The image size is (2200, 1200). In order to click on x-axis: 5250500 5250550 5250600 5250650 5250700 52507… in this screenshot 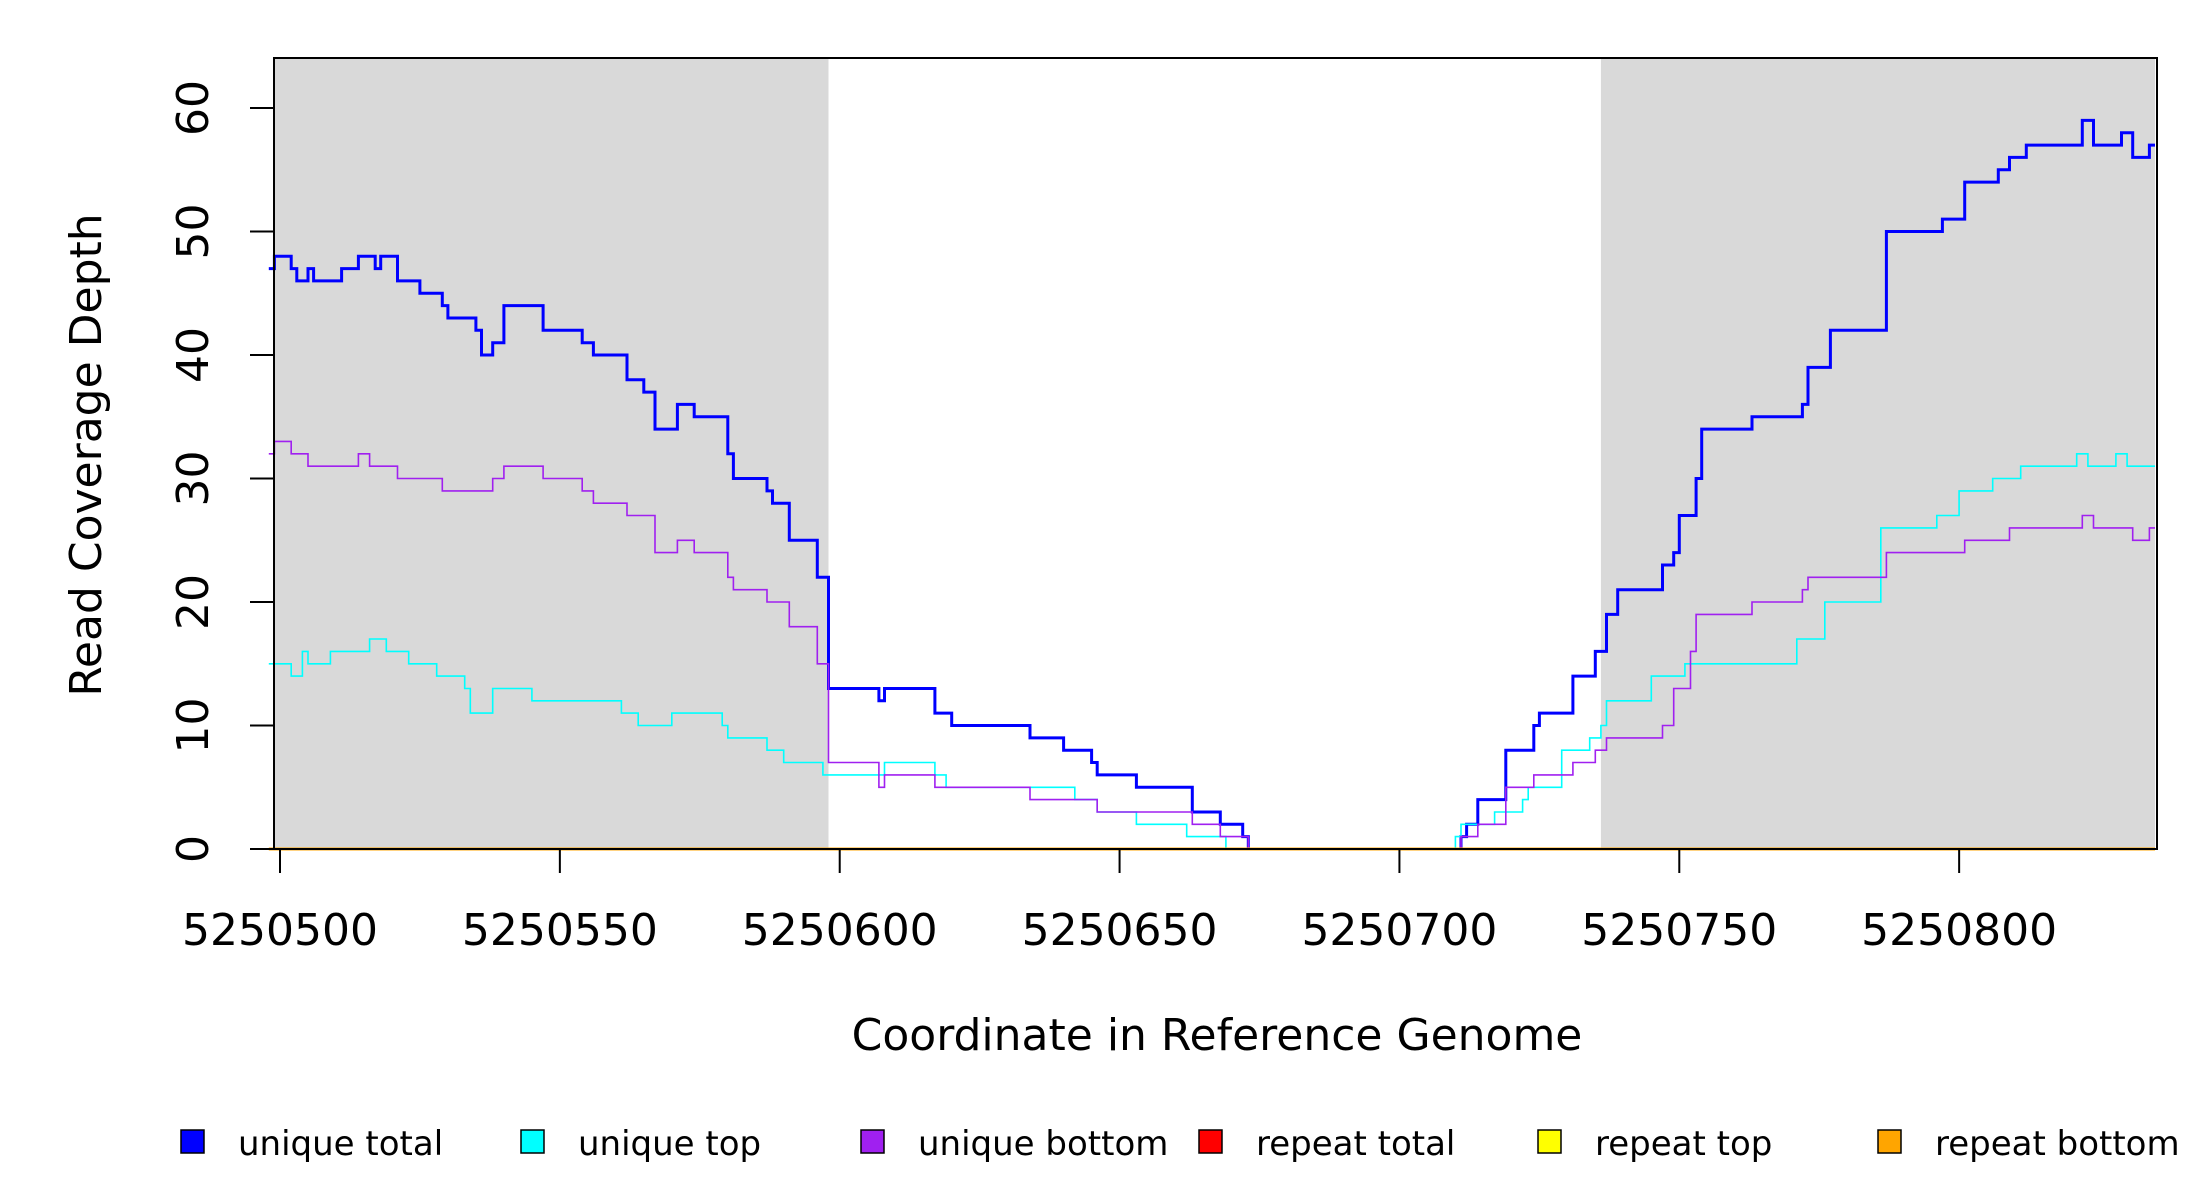, I will do `click(1119, 902)`.